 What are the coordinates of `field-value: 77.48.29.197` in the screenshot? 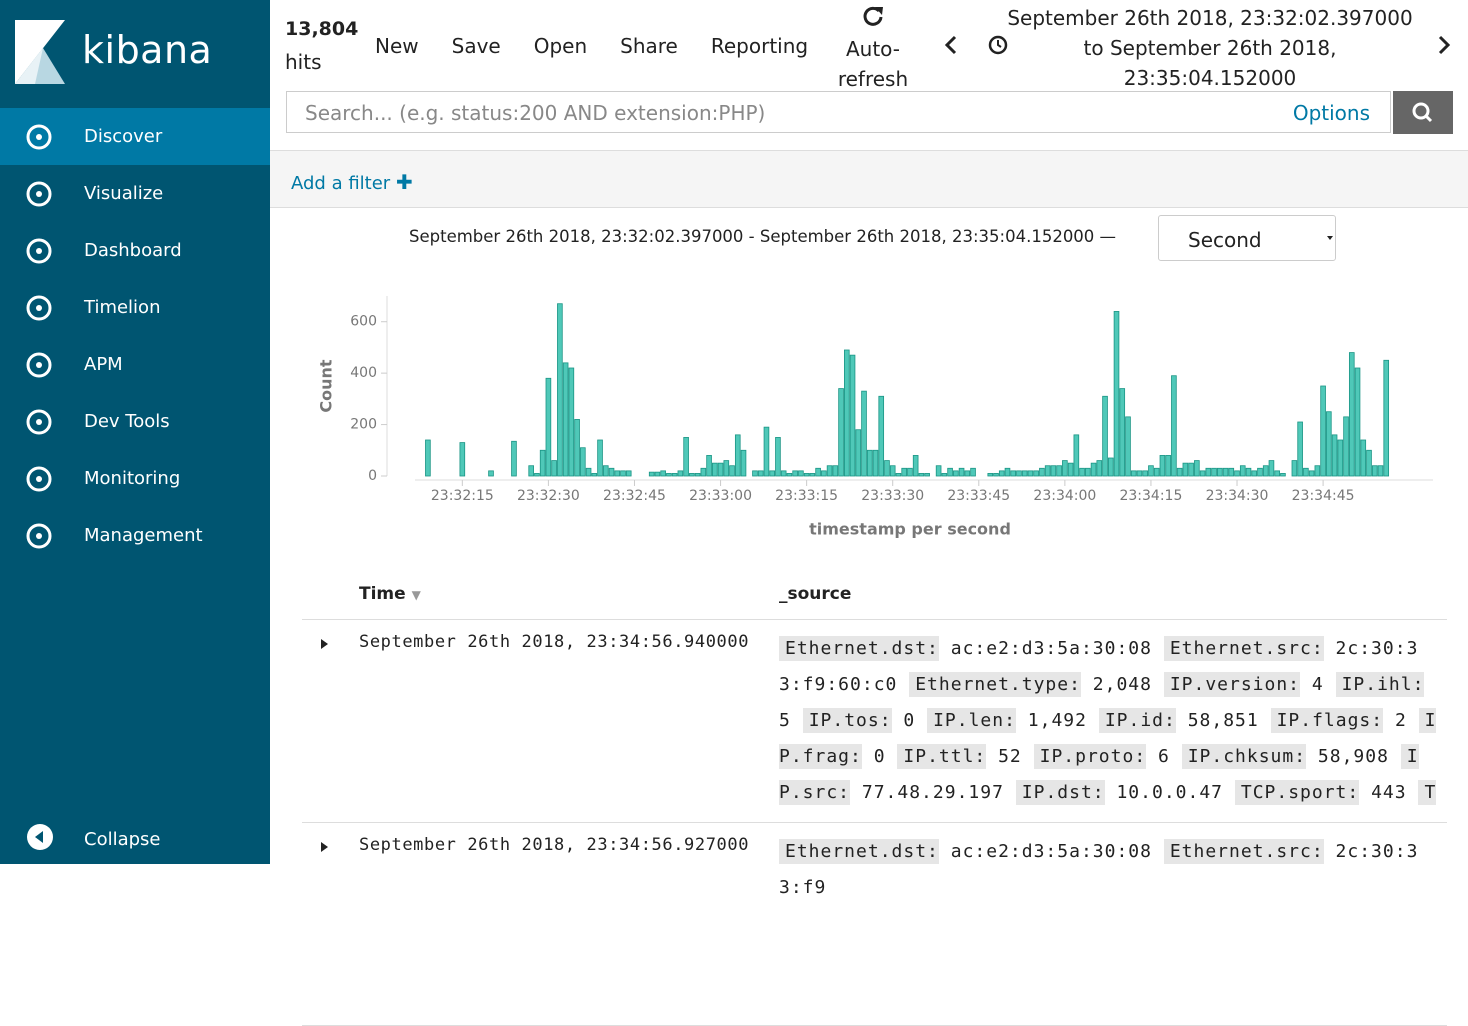 It's located at (932, 792).